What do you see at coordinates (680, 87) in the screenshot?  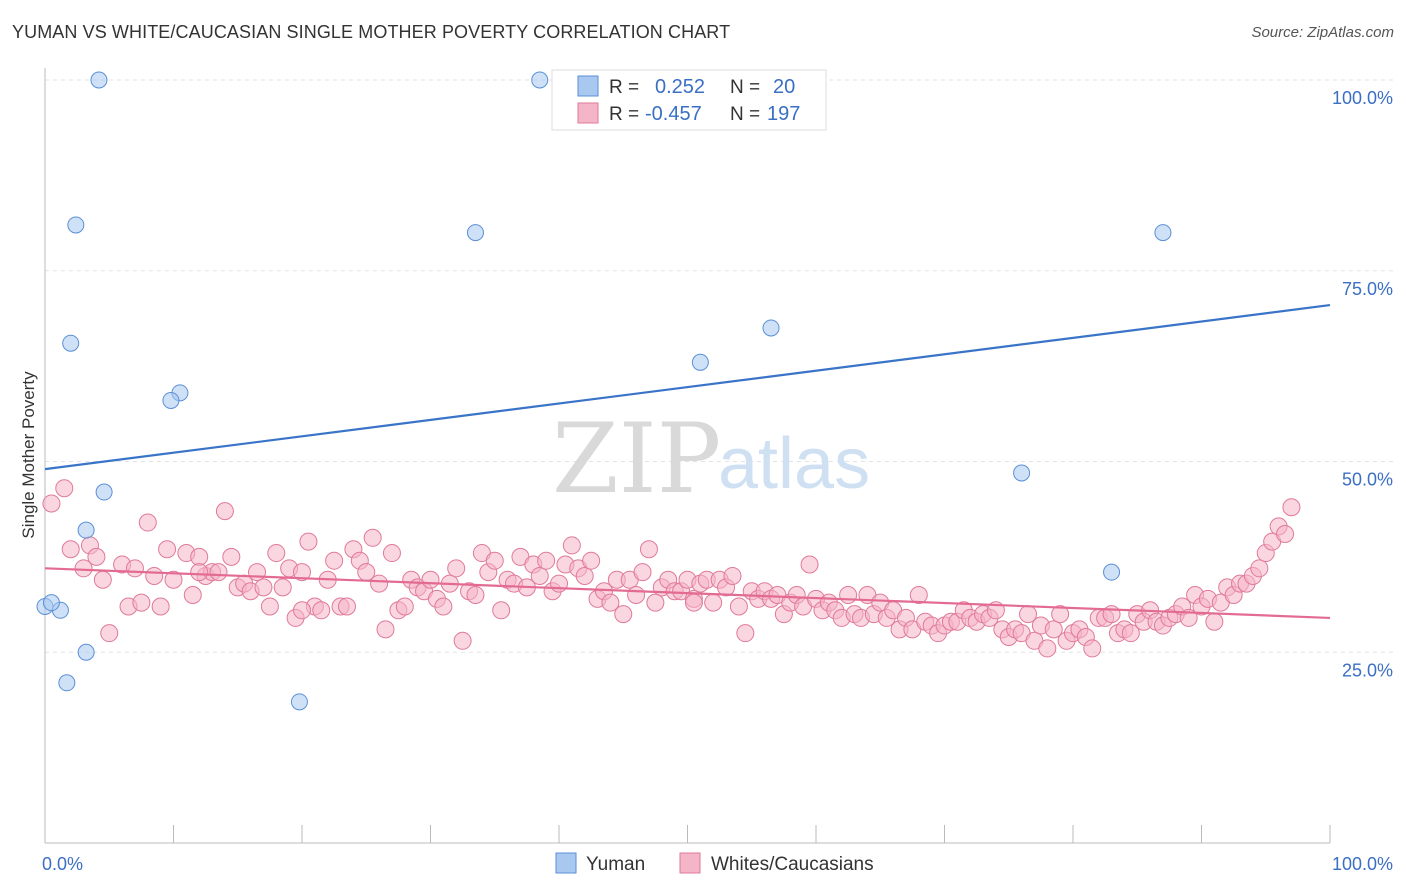 I see `legend-r-value-0: 0.252` at bounding box center [680, 87].